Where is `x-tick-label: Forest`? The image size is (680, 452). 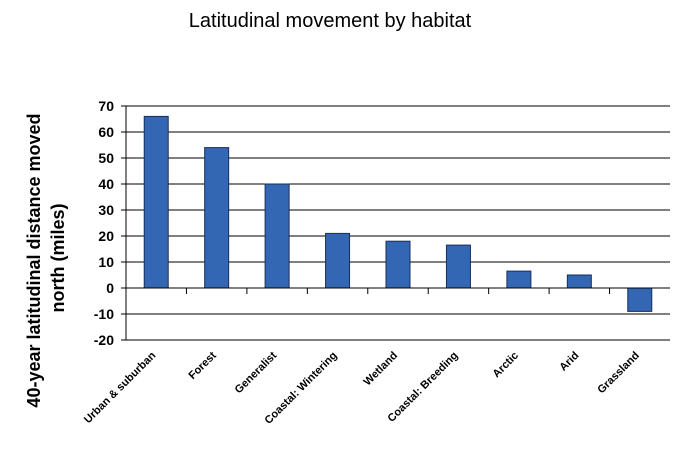 x-tick-label: Forest is located at coordinates (203, 365).